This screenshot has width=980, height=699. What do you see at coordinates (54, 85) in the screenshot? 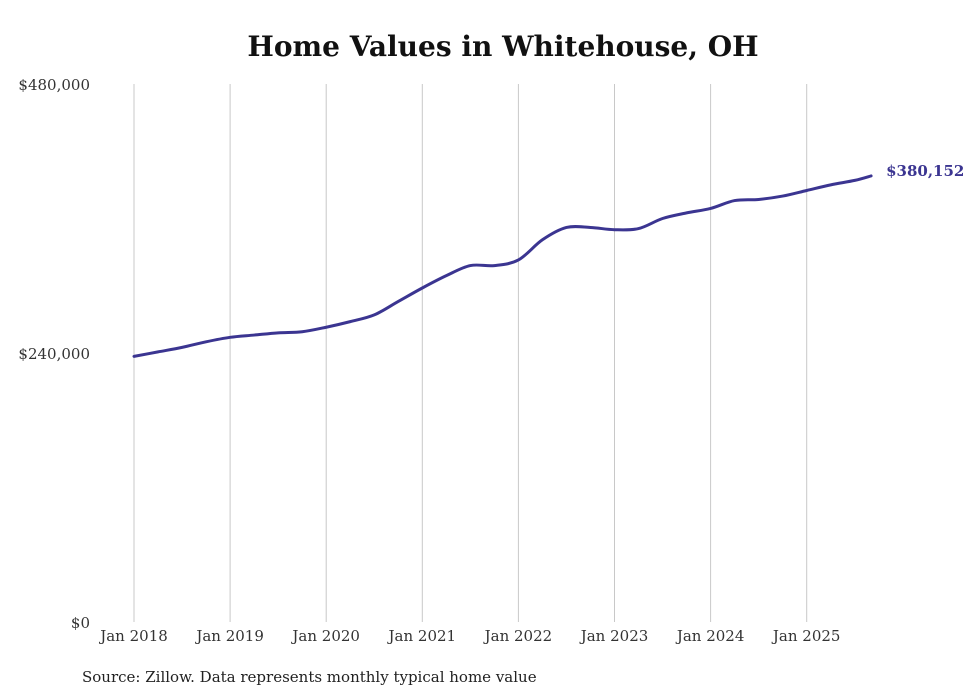
I see `y-tick-label: $480,000` at bounding box center [54, 85].